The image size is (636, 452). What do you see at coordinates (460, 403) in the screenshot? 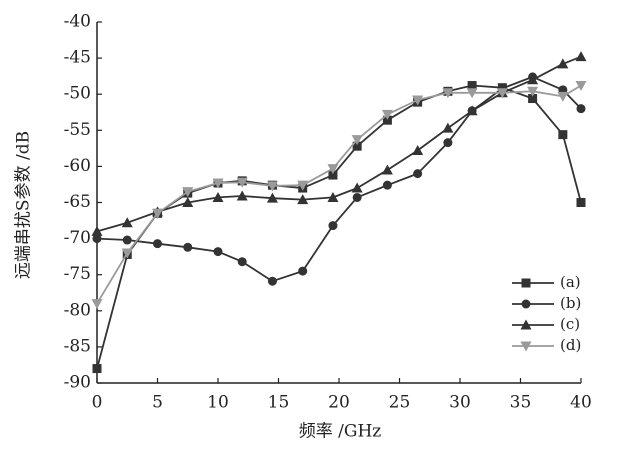
I see `x-tick-label: 30` at bounding box center [460, 403].